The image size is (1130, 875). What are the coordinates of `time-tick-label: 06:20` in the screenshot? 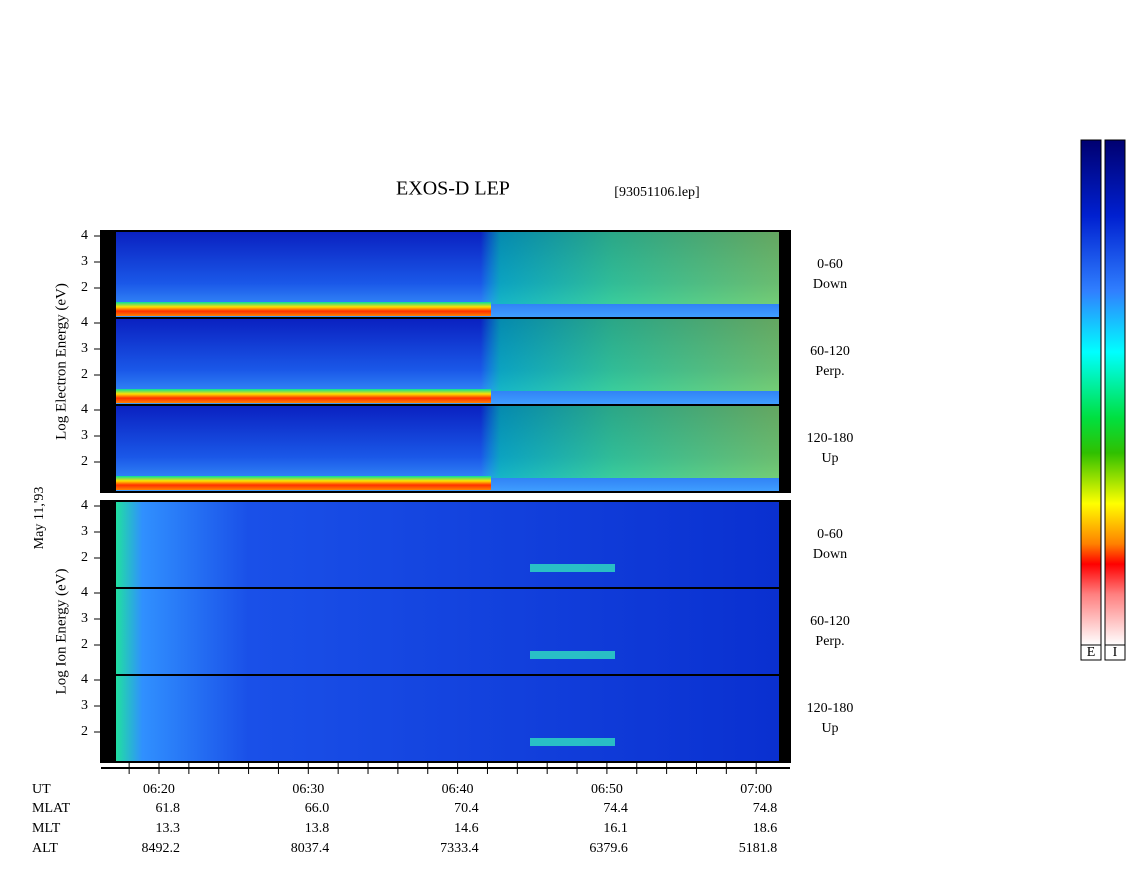 It's located at (159, 789).